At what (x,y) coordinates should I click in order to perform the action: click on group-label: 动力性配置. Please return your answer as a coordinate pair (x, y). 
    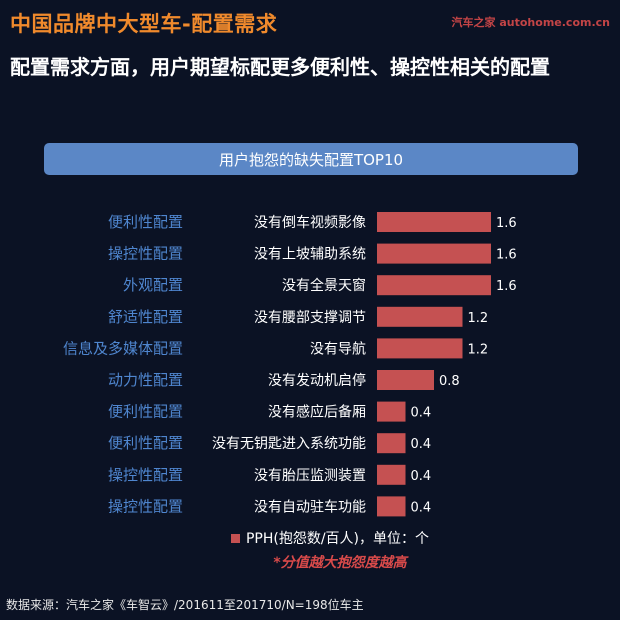
    Looking at the image, I should click on (145, 380).